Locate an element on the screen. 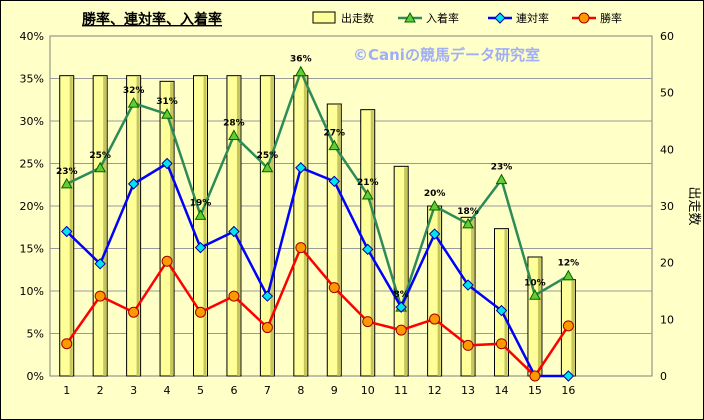 This screenshot has width=704, height=420. x-tick-label: 15 is located at coordinates (535, 390).